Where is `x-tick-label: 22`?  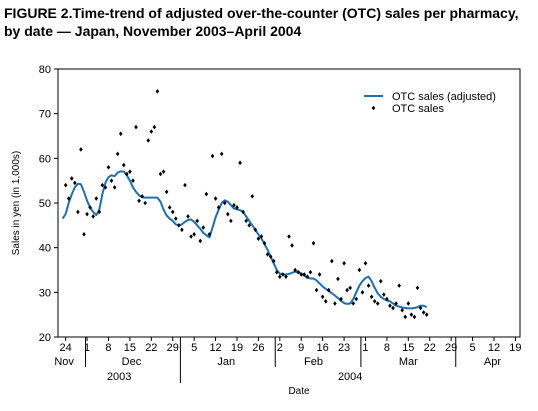
x-tick-label: 22 is located at coordinates (430, 348).